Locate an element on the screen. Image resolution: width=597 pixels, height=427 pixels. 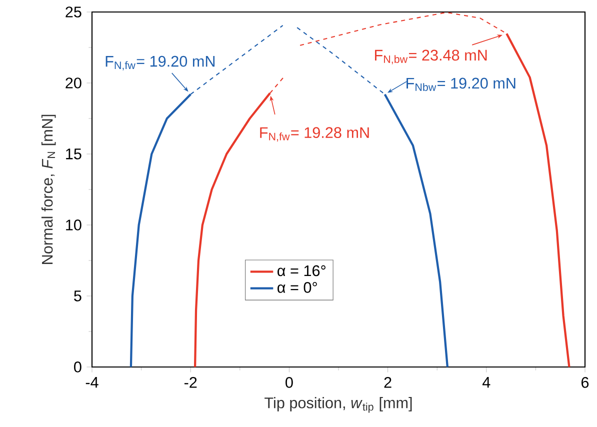
y-tick-label: 10 is located at coordinates (74, 225).